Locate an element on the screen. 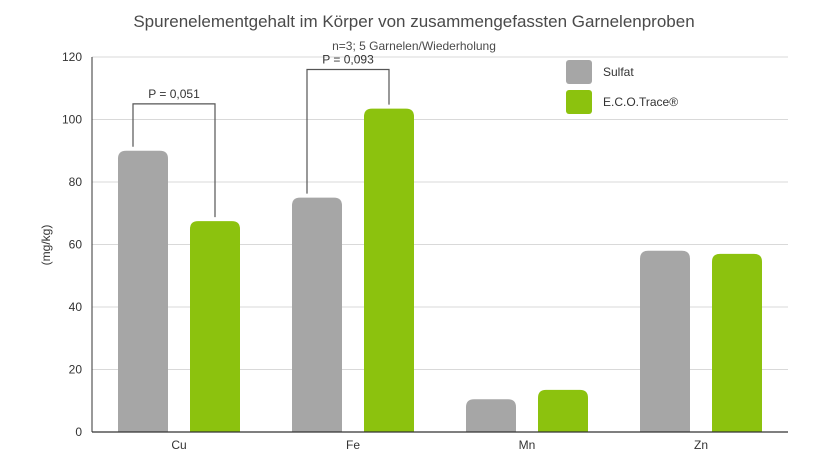 The width and height of the screenshot is (828, 460). y-tick-label: 100 is located at coordinates (72, 120).